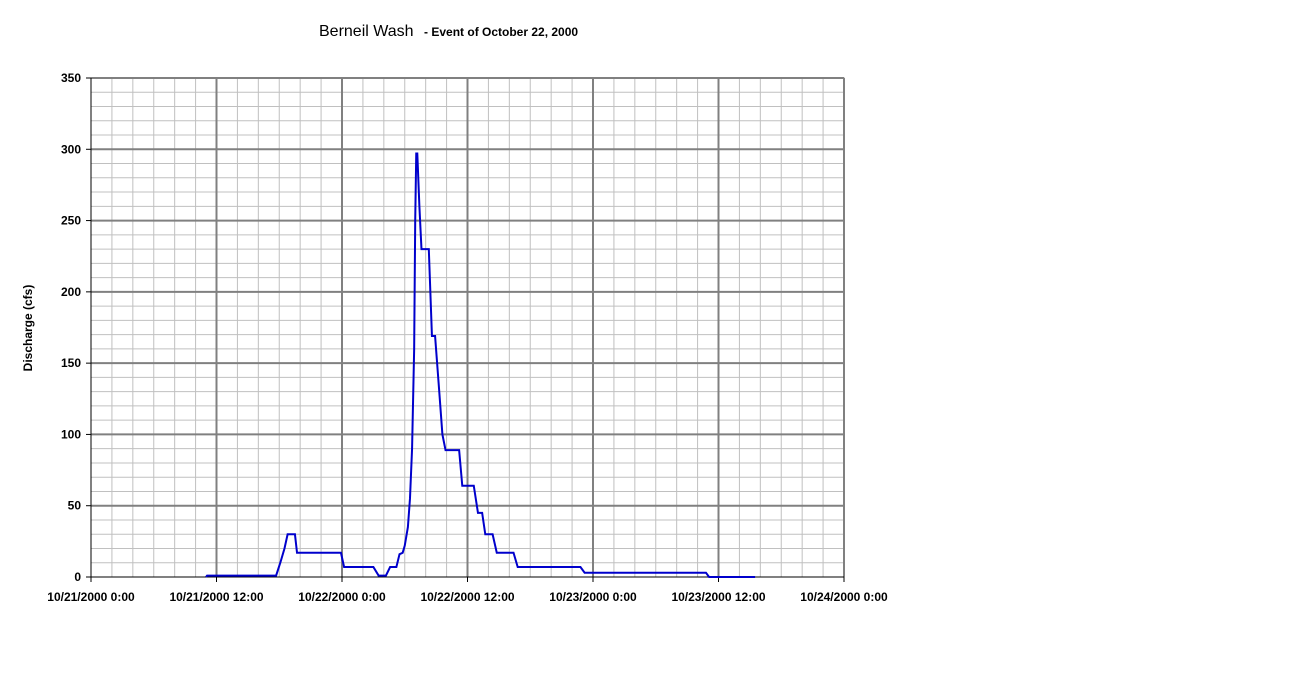  I want to click on chart-title-main: Berneil Wash, so click(366, 31).